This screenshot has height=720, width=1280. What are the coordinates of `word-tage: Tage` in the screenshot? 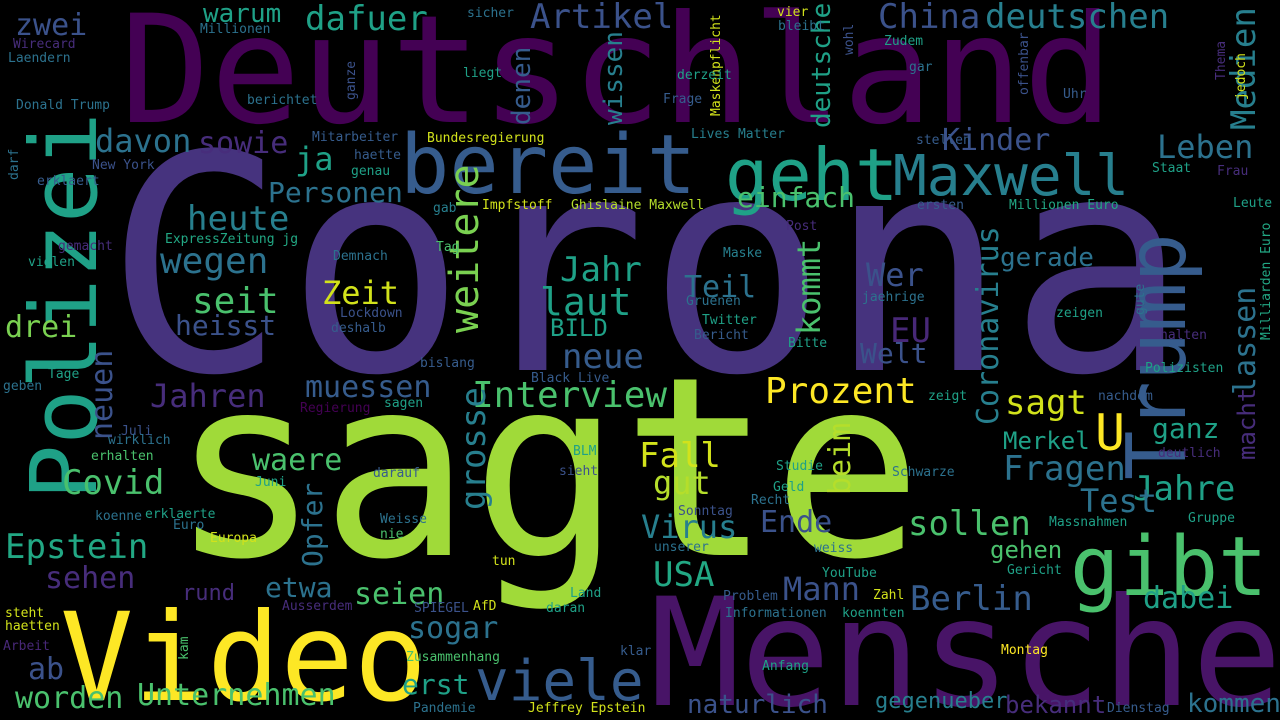 It's located at (63, 374).